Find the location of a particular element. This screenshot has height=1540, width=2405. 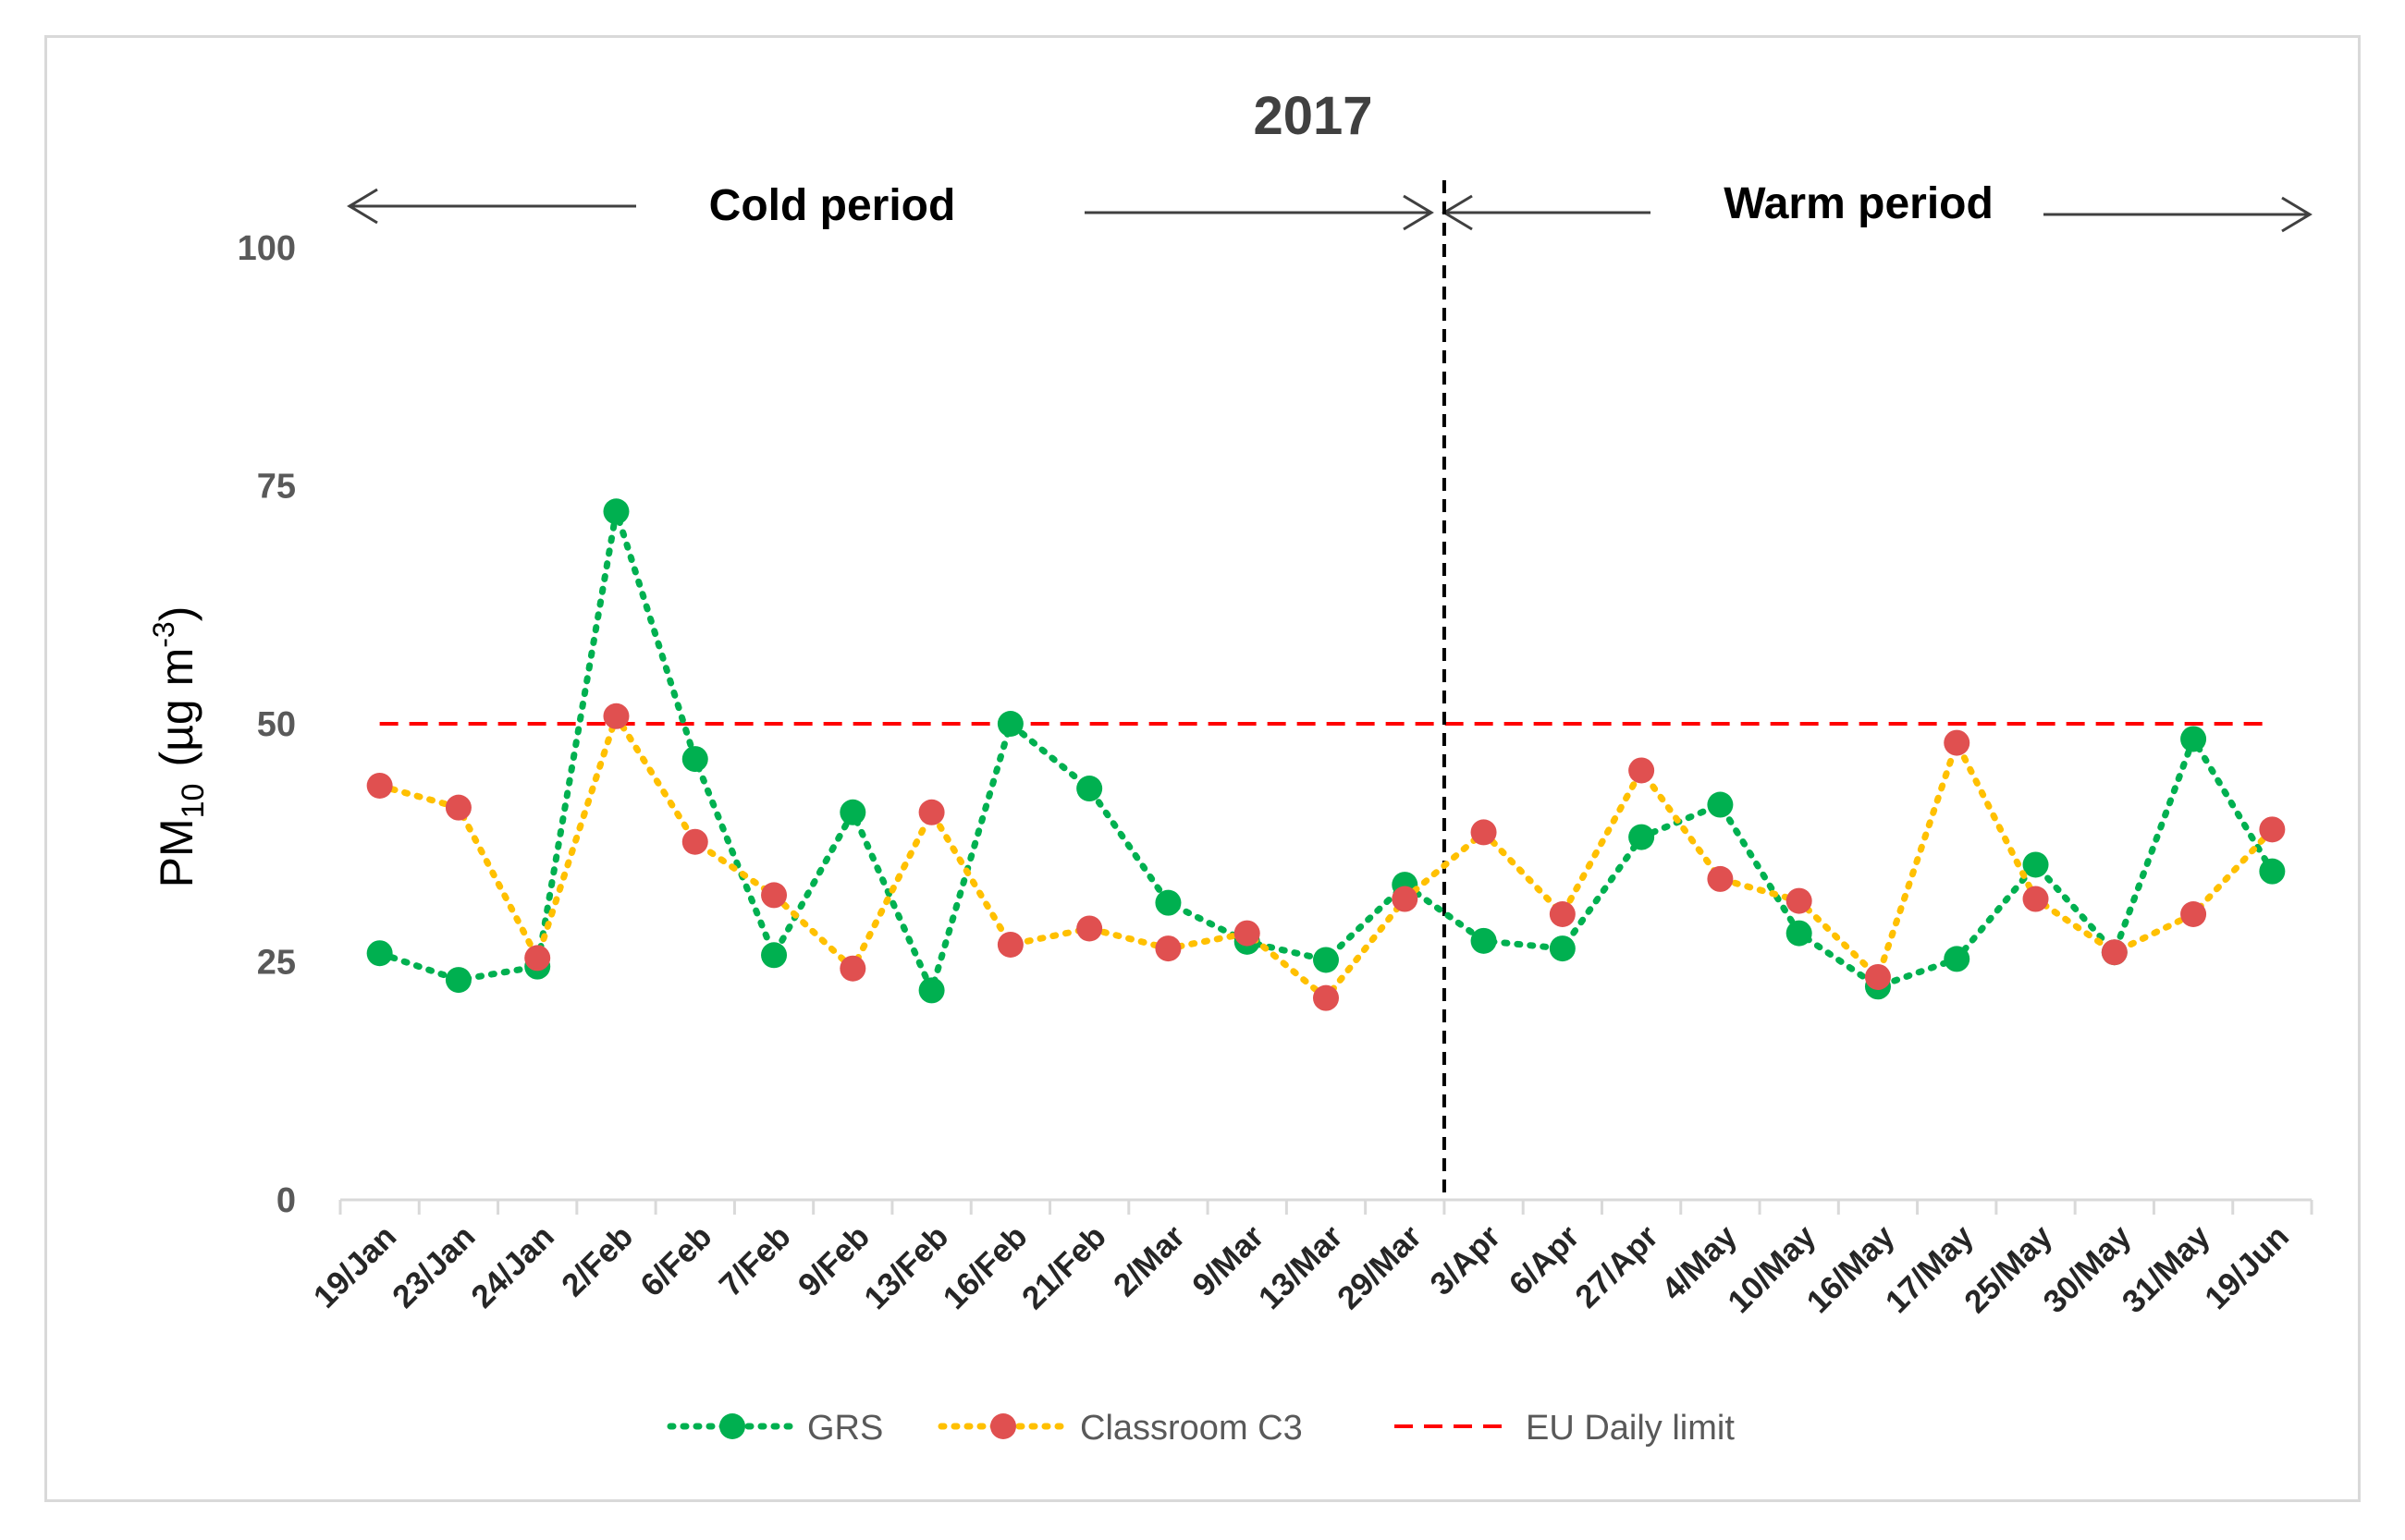

cold-period-annotation: Cold period is located at coordinates (890, 206).